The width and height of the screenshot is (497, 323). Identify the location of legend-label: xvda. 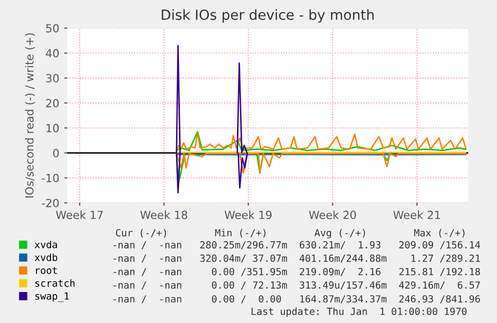
(45, 244).